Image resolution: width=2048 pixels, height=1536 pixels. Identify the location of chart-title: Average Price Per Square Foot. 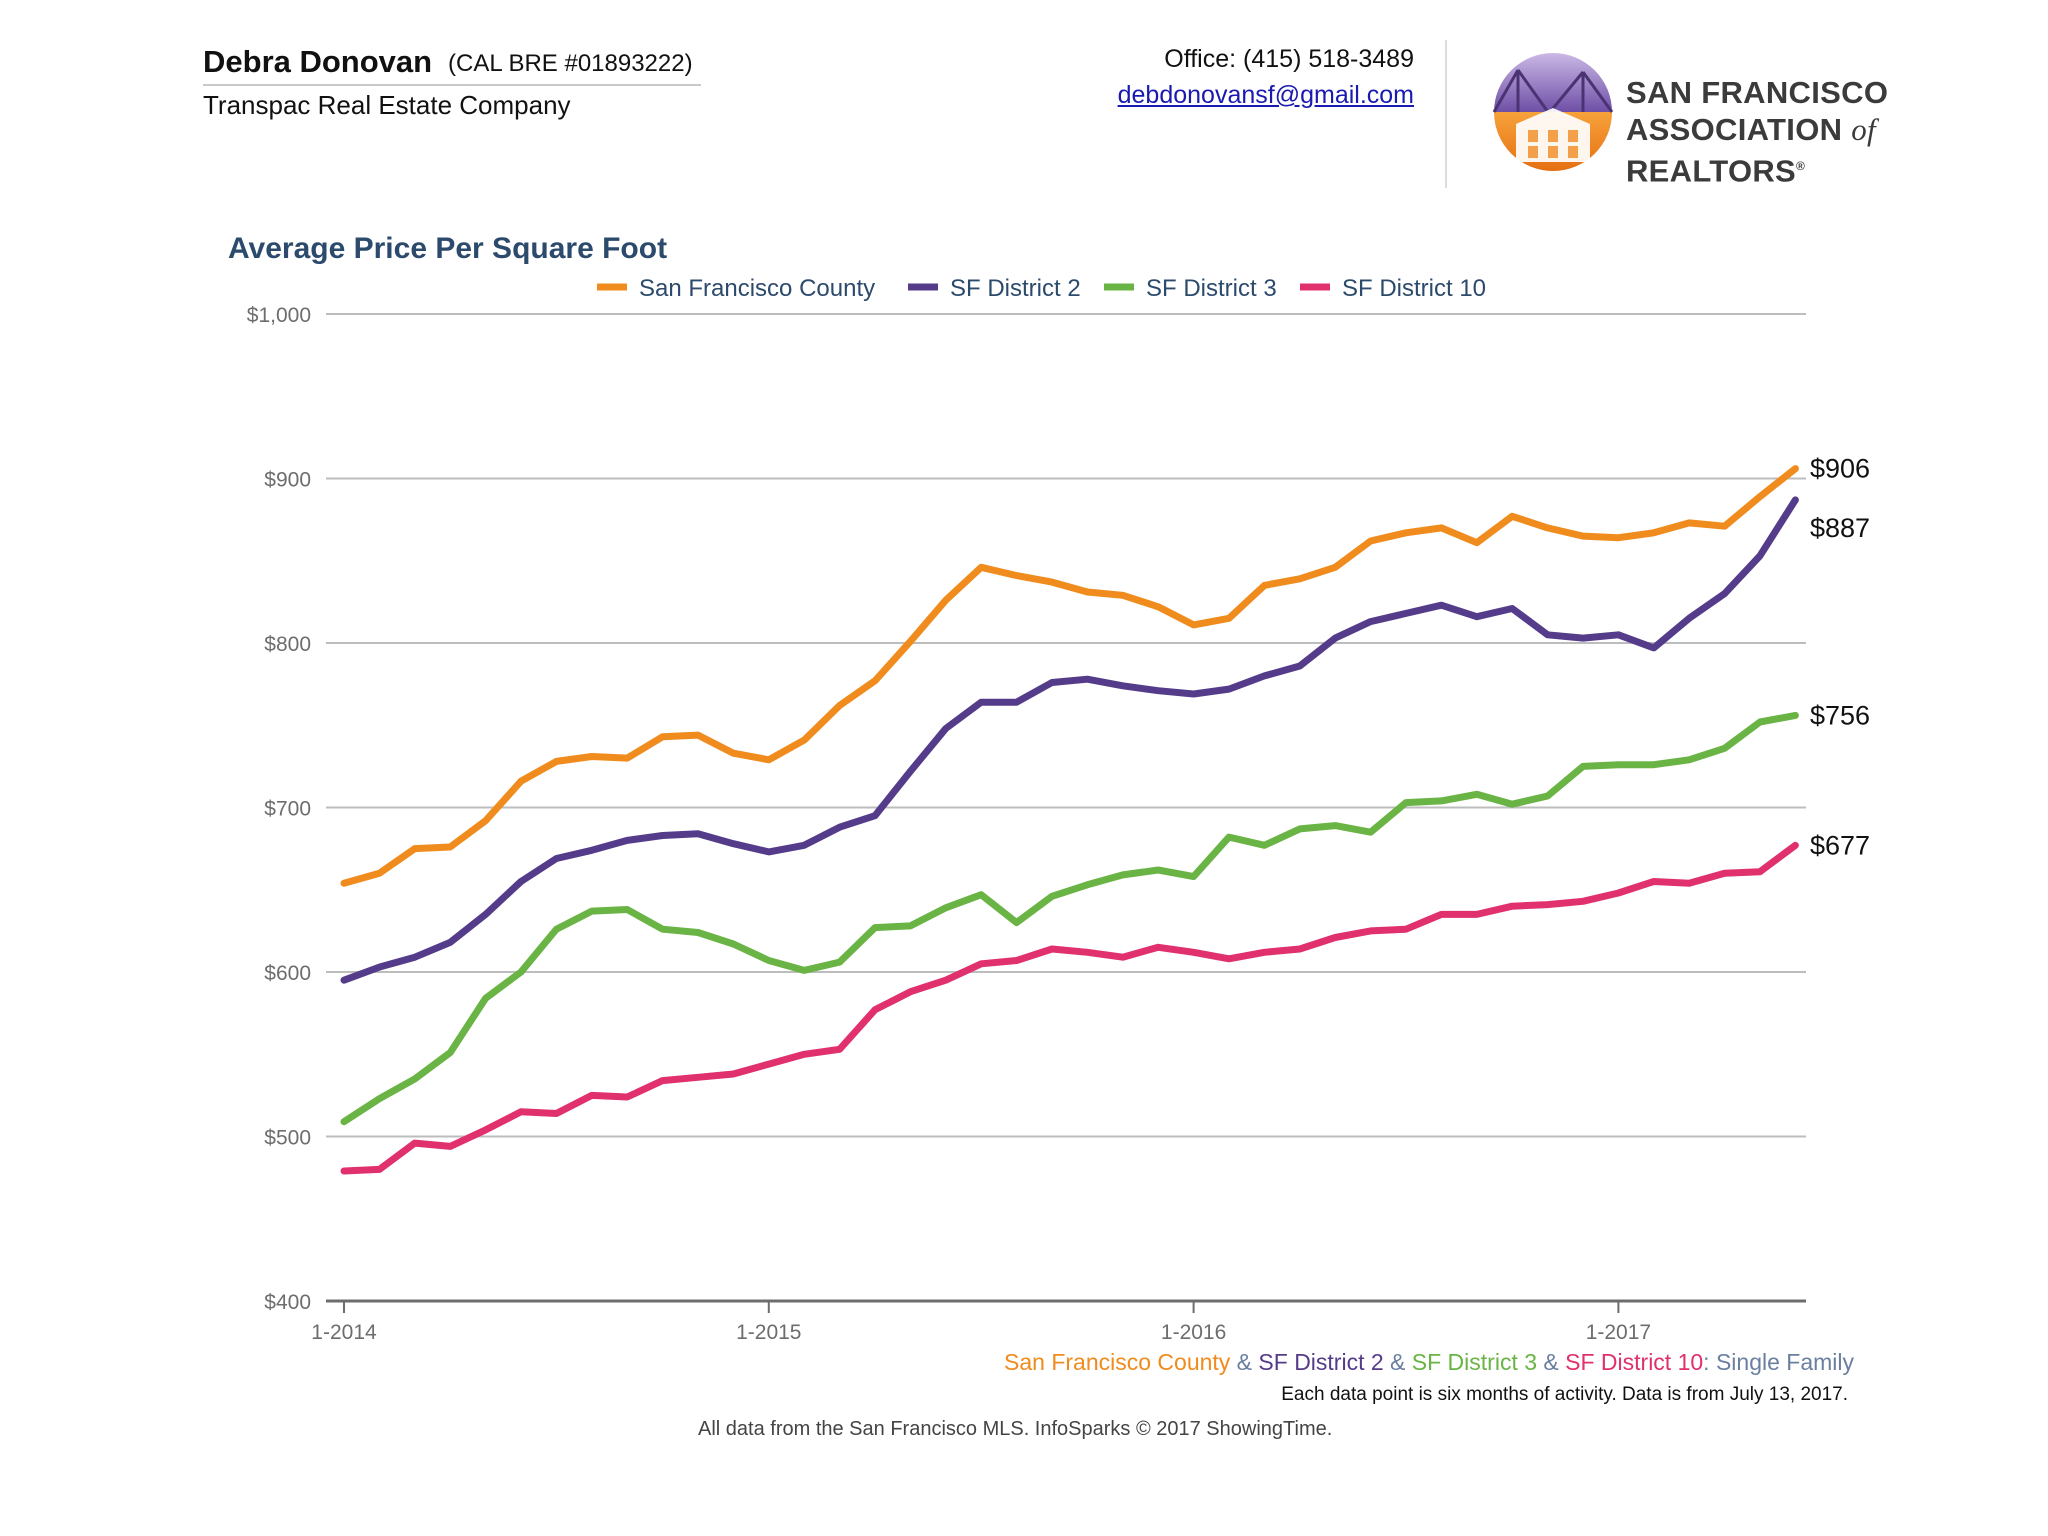
(447, 248).